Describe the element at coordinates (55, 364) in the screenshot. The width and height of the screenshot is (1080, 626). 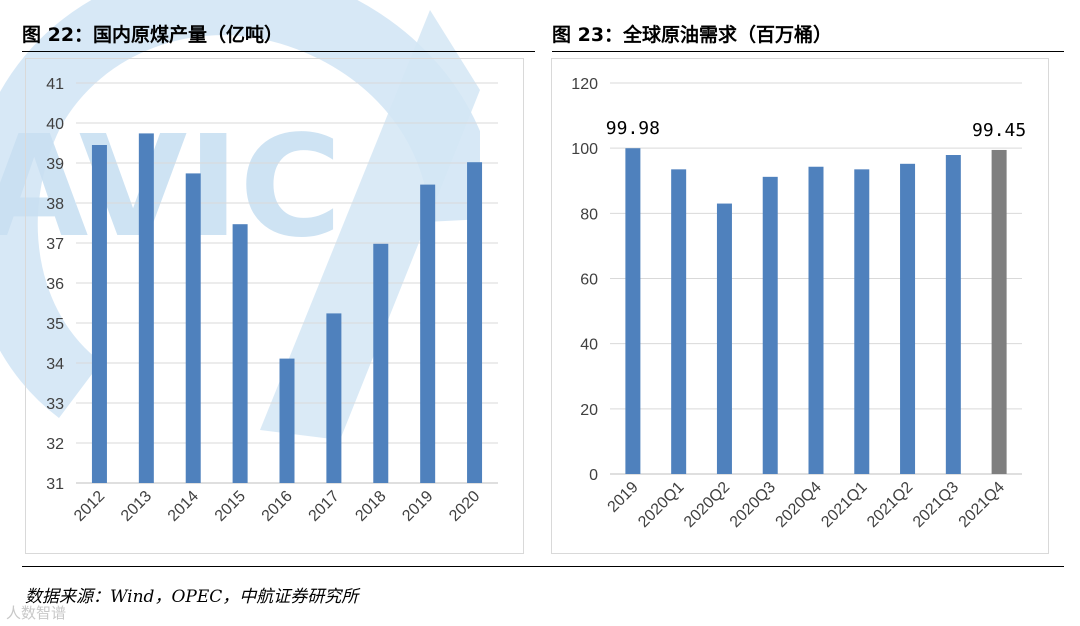
I see `coal-y-tick-label: 34` at that location.